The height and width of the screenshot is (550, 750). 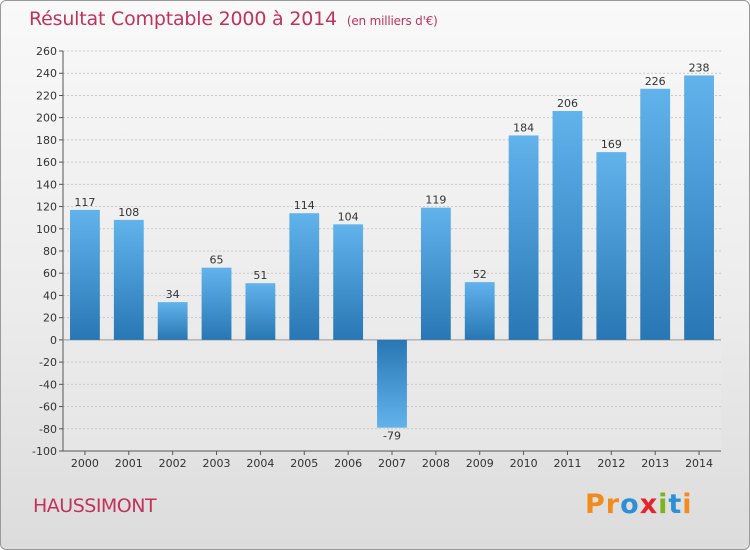 What do you see at coordinates (48, 429) in the screenshot?
I see `y-tick-label: -80` at bounding box center [48, 429].